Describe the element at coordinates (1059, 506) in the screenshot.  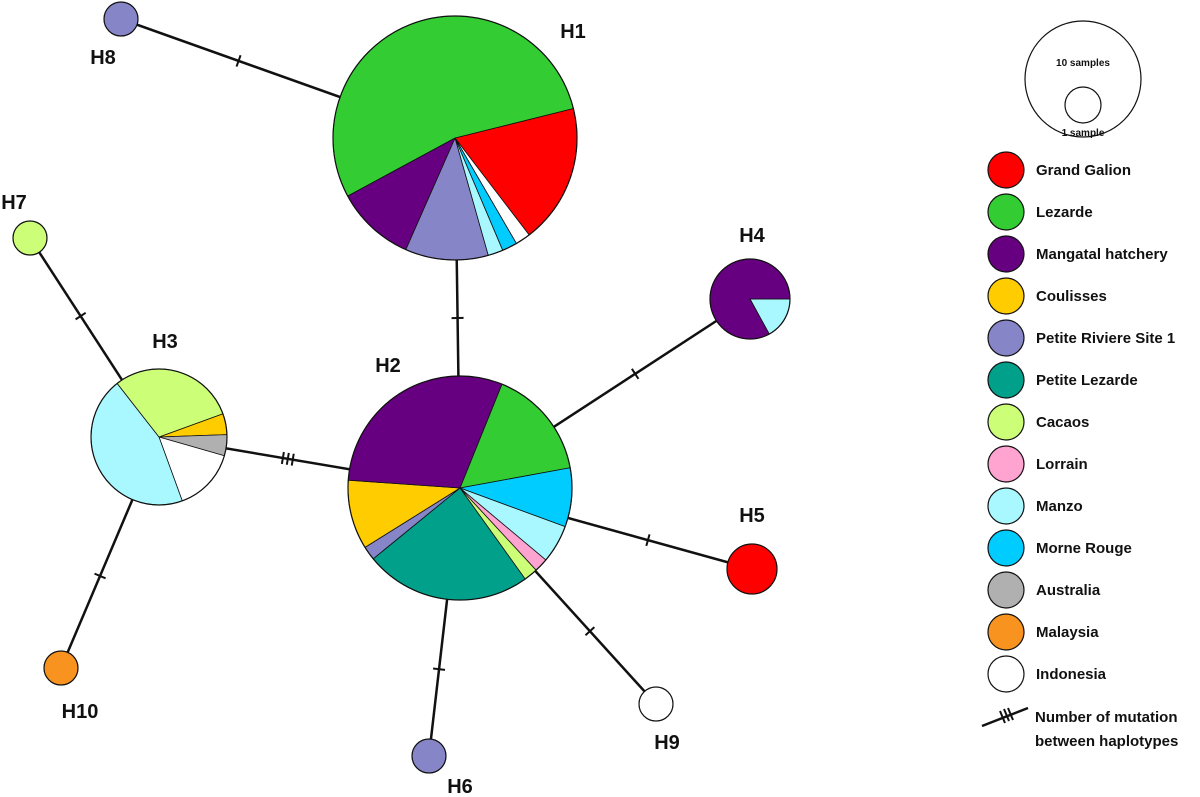
I see `legend-label: Manzo` at that location.